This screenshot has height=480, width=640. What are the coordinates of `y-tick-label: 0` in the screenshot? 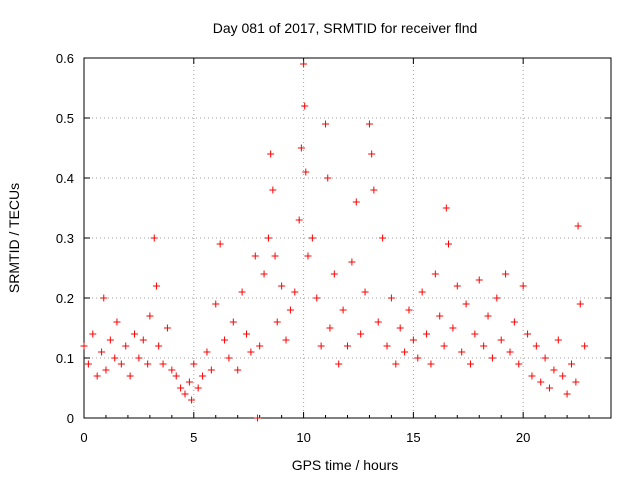 It's located at (70, 418).